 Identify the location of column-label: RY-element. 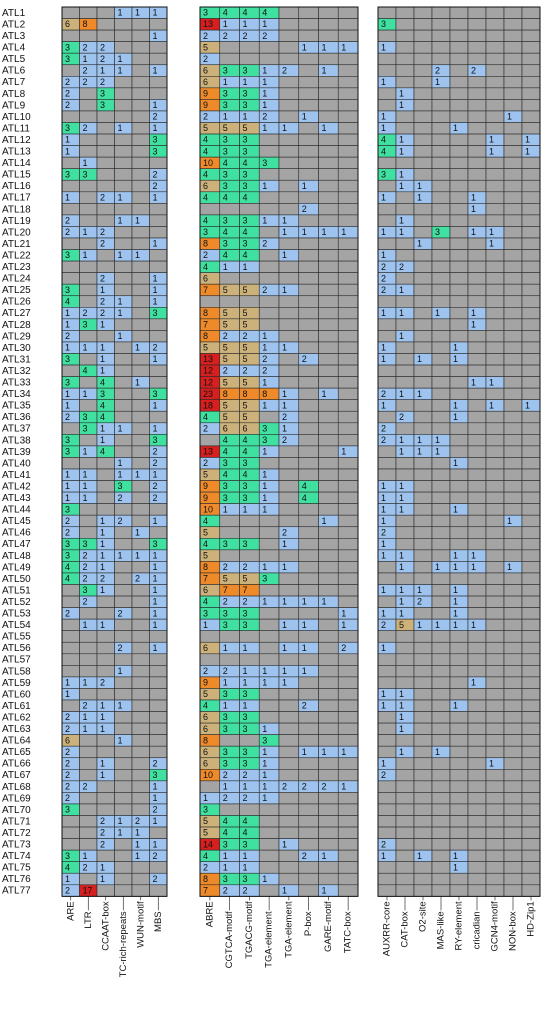
(459, 925).